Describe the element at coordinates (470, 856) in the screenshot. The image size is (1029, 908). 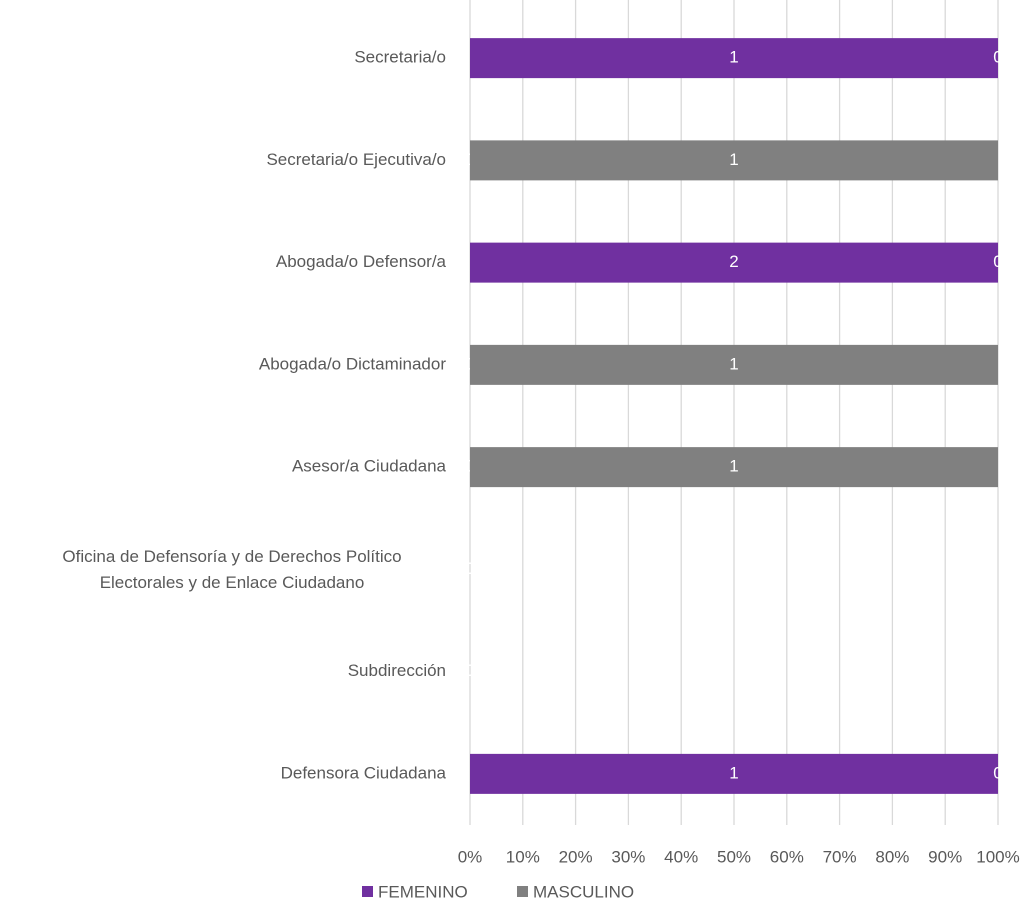
I see `x-tick-label: 0%` at that location.